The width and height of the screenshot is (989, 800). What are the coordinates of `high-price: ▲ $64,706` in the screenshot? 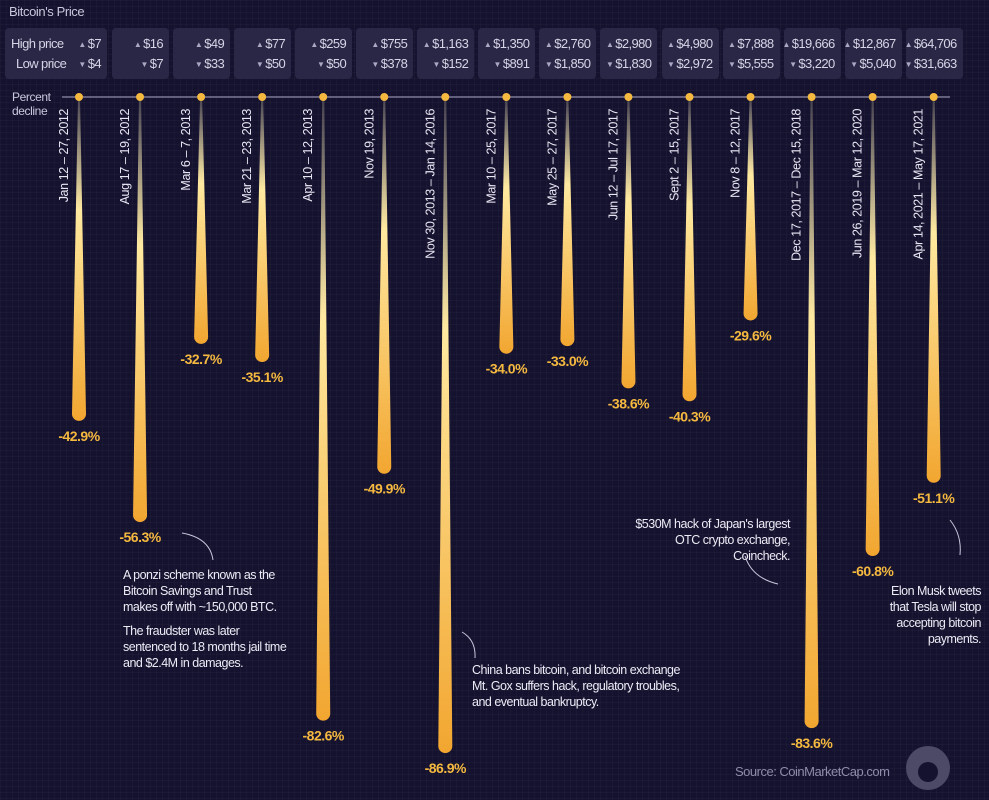 It's located at (931, 43).